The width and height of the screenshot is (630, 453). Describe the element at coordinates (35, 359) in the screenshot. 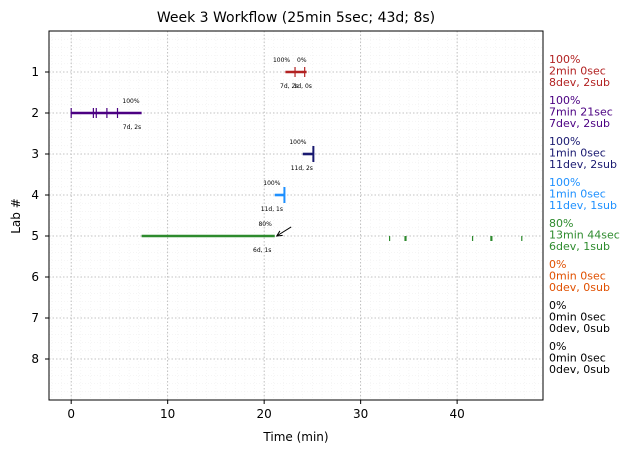

I see `y-tick-label: 8` at that location.